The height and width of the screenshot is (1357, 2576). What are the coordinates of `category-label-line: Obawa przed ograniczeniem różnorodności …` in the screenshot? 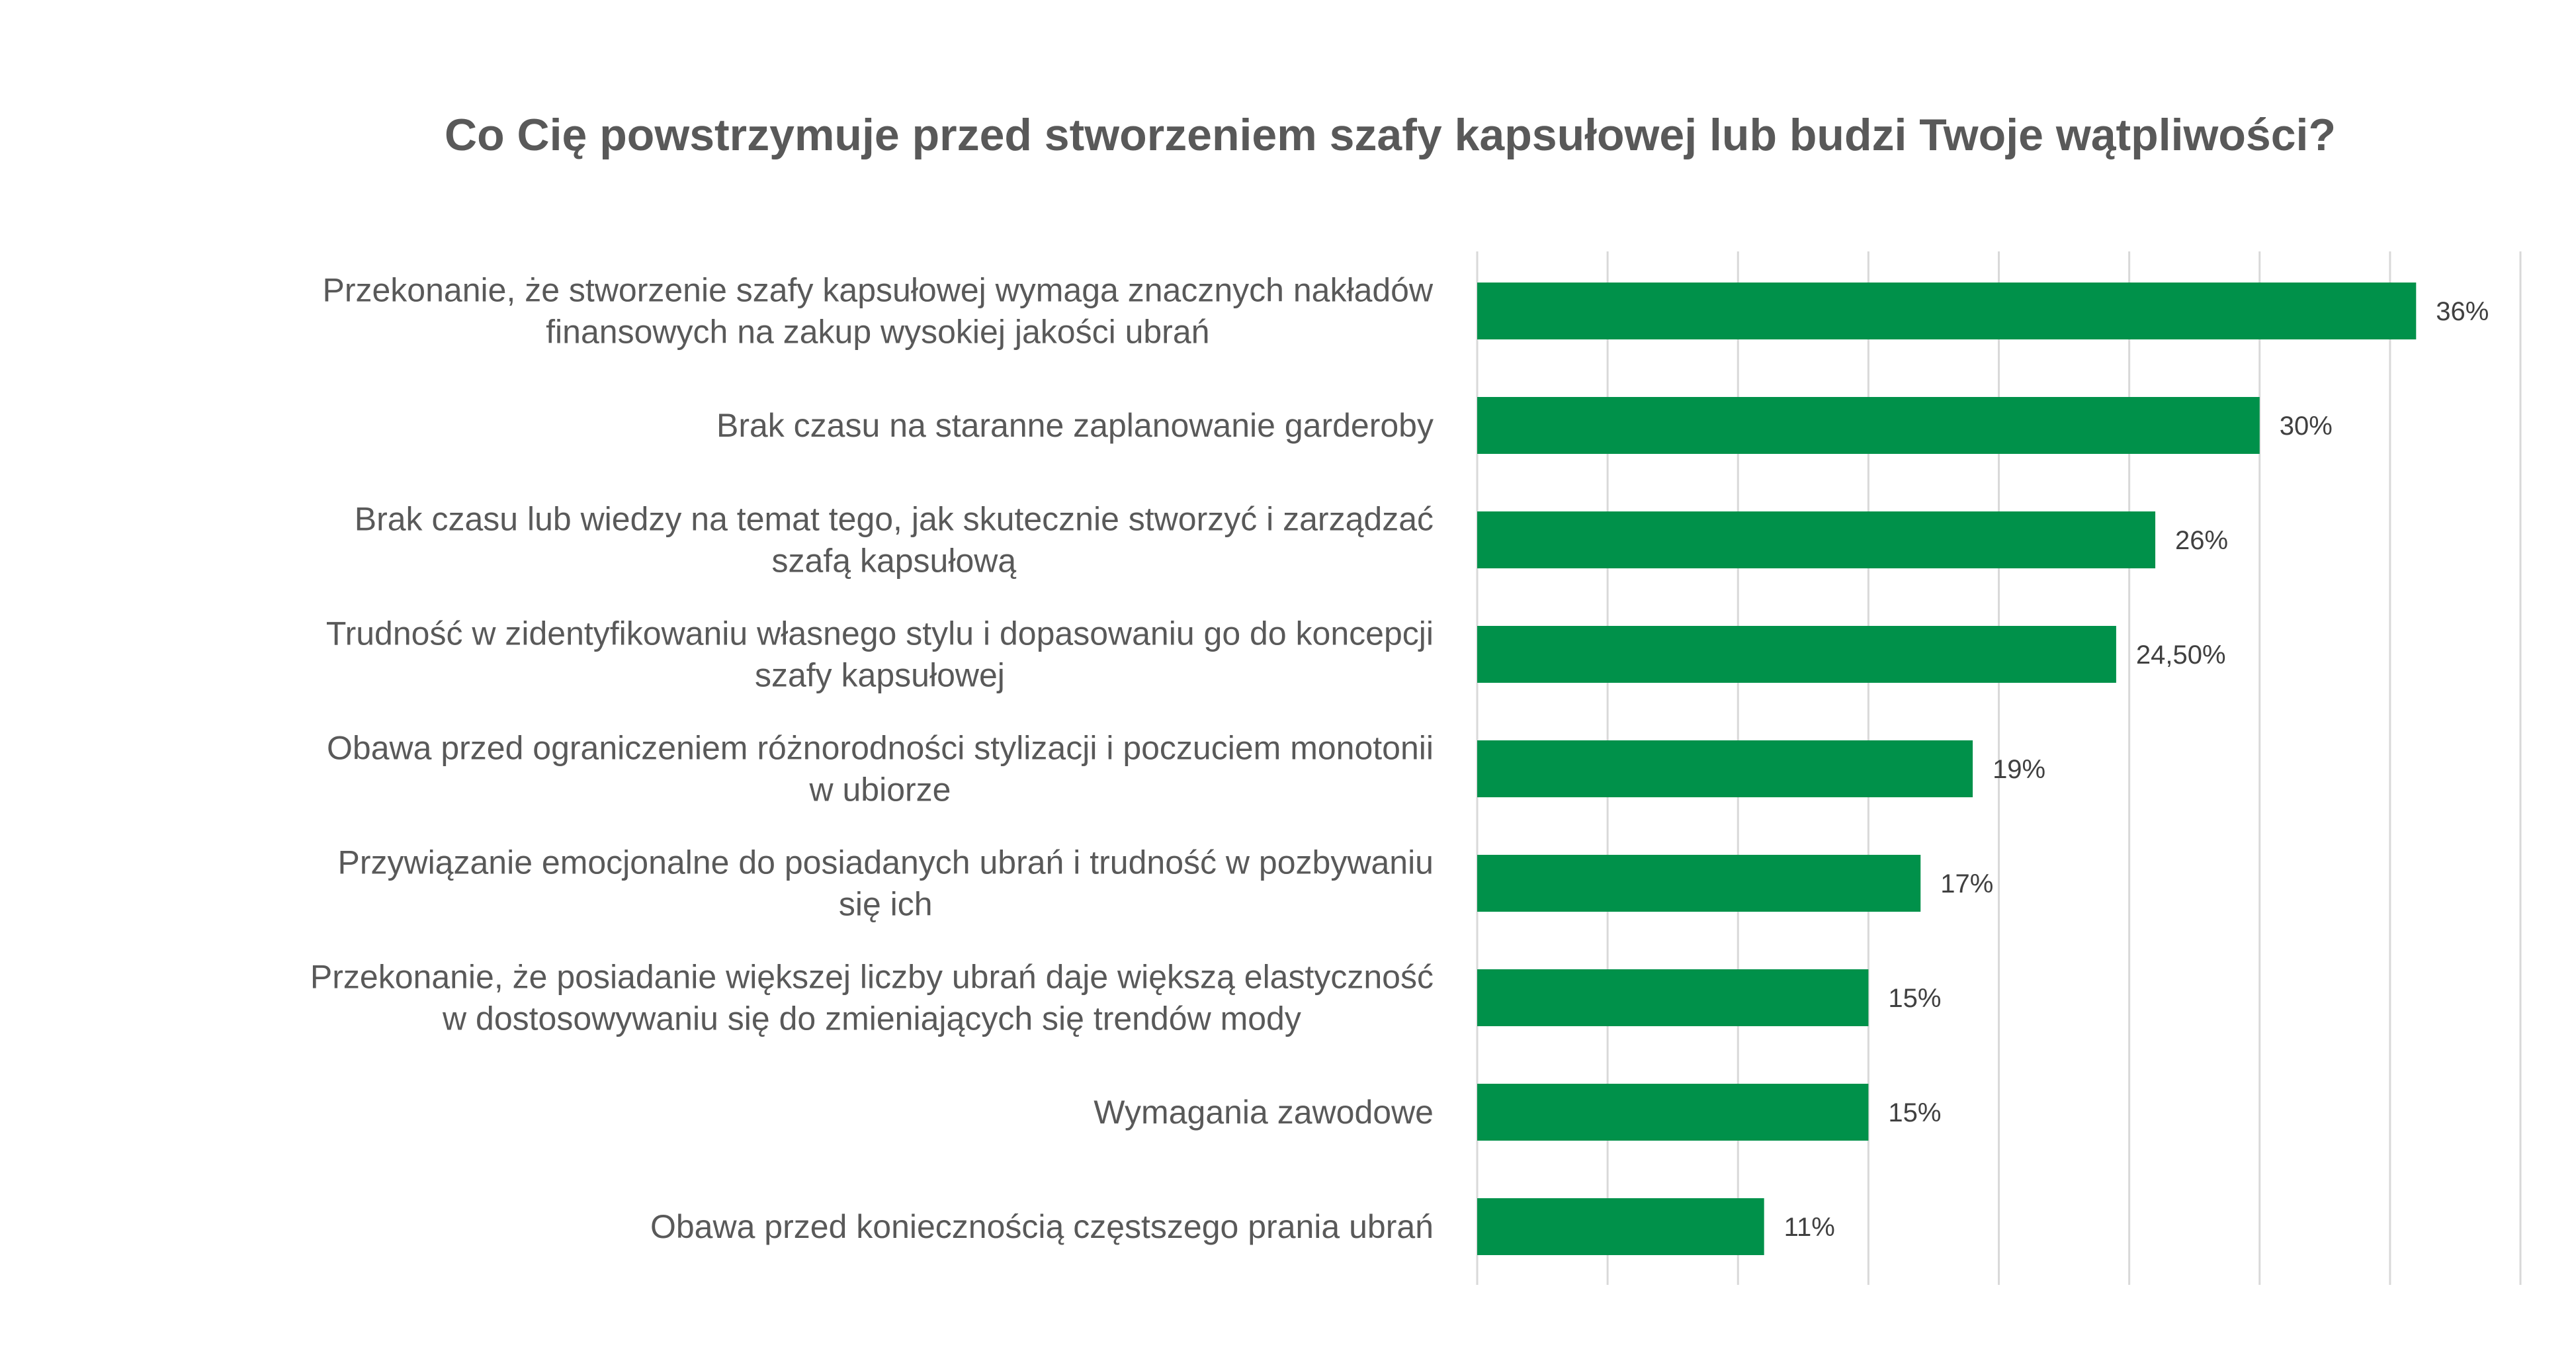 It's located at (880, 748).